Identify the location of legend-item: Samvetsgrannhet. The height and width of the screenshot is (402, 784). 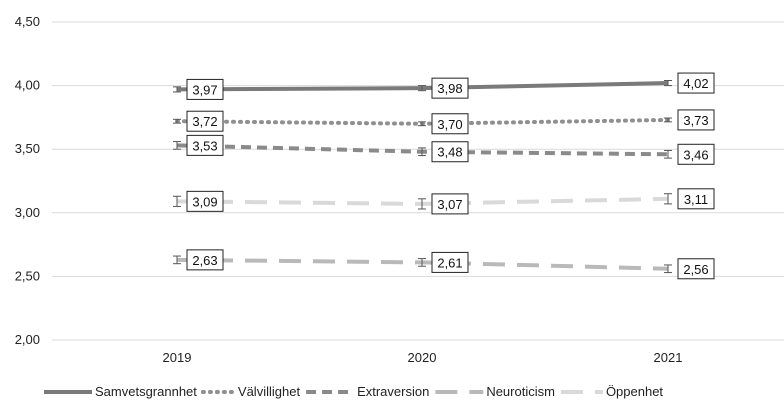
(120, 391).